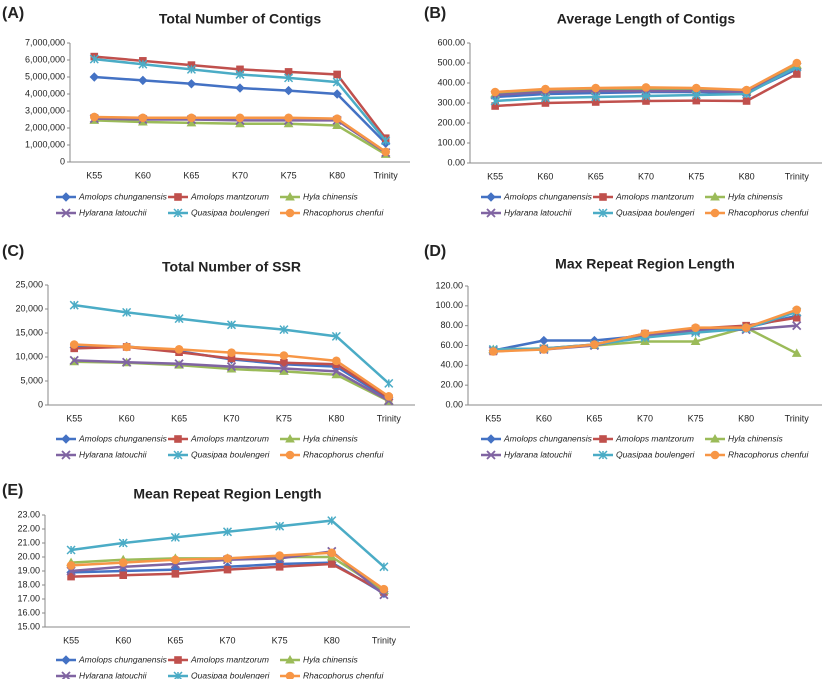 The image size is (829, 679). I want to click on y-tick-label: 25,000, so click(29, 284).